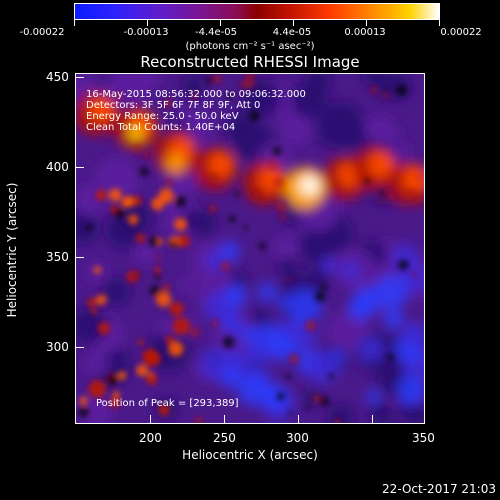  What do you see at coordinates (365, 32) in the screenshot?
I see `colorbar-label-4: 0.00013` at bounding box center [365, 32].